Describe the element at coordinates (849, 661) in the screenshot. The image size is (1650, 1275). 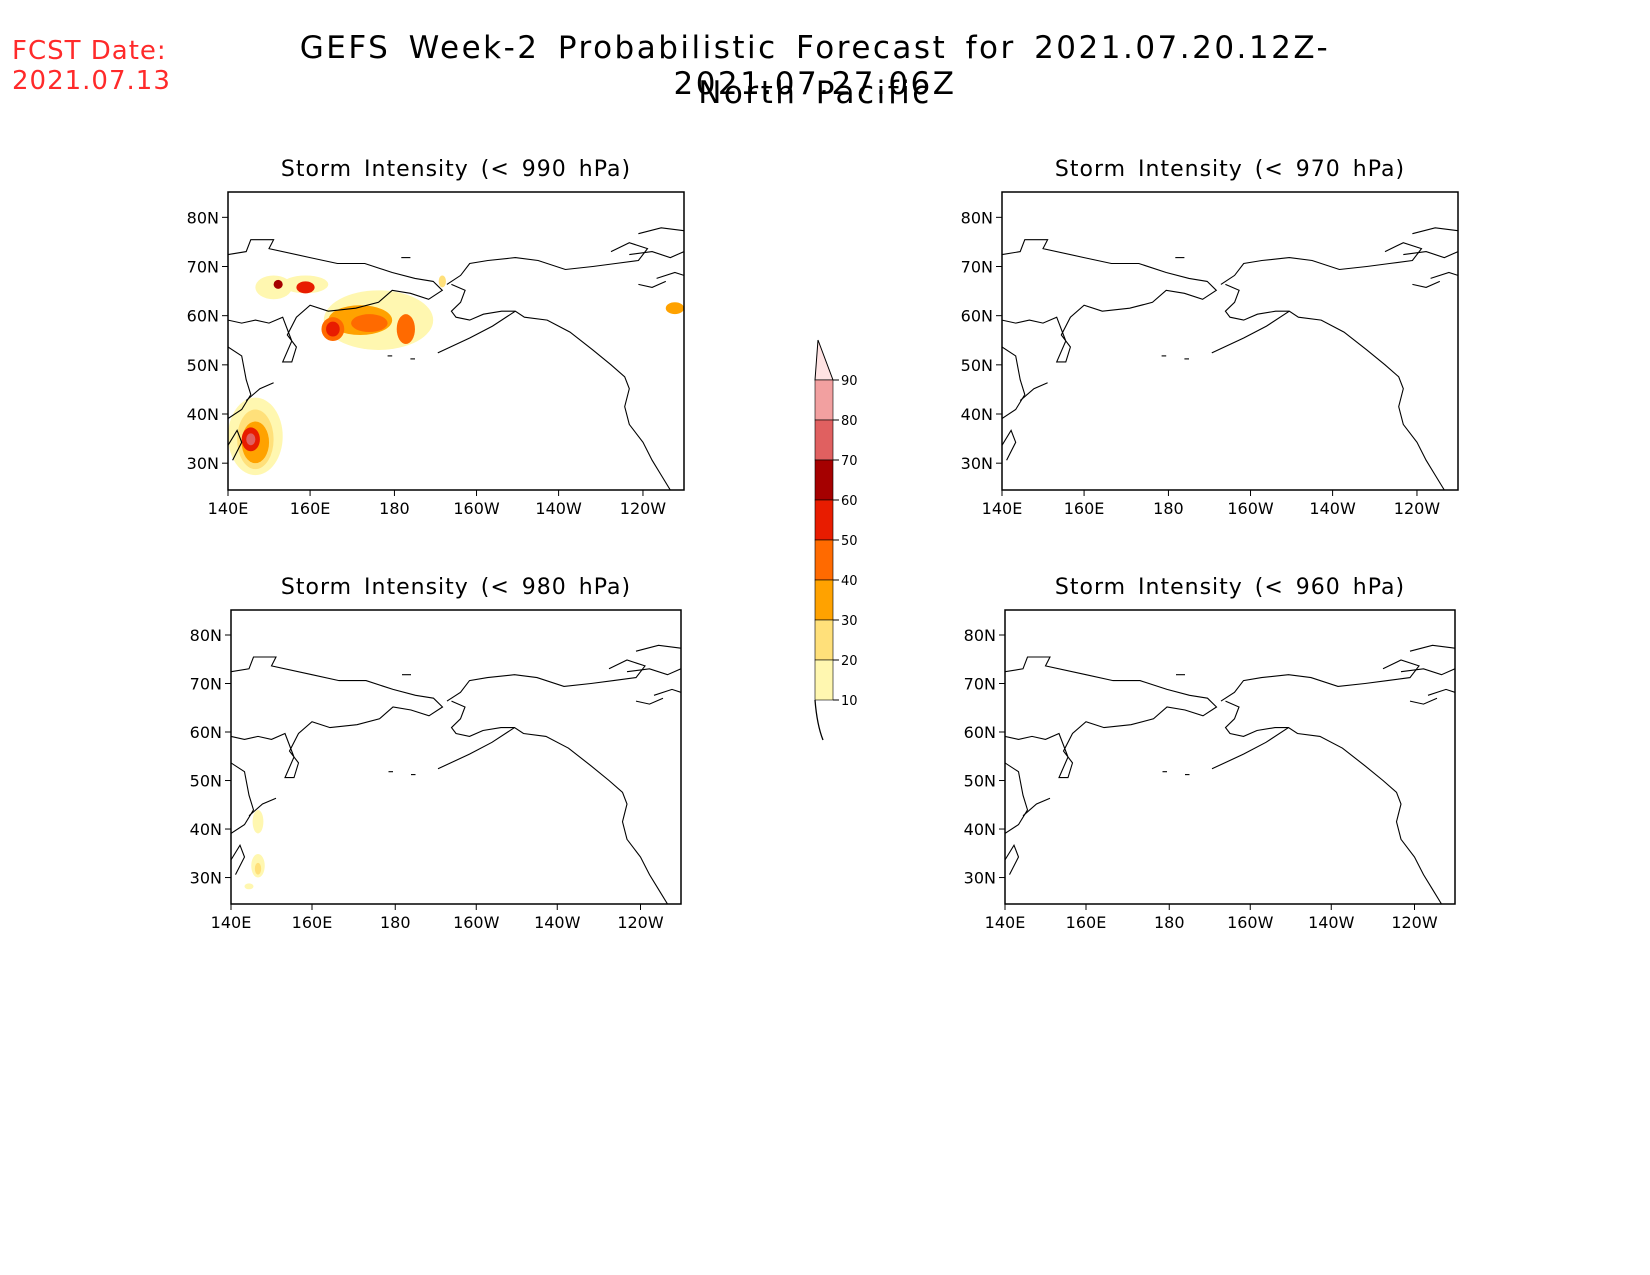
I see `colorbar-tick-label: 20` at that location.